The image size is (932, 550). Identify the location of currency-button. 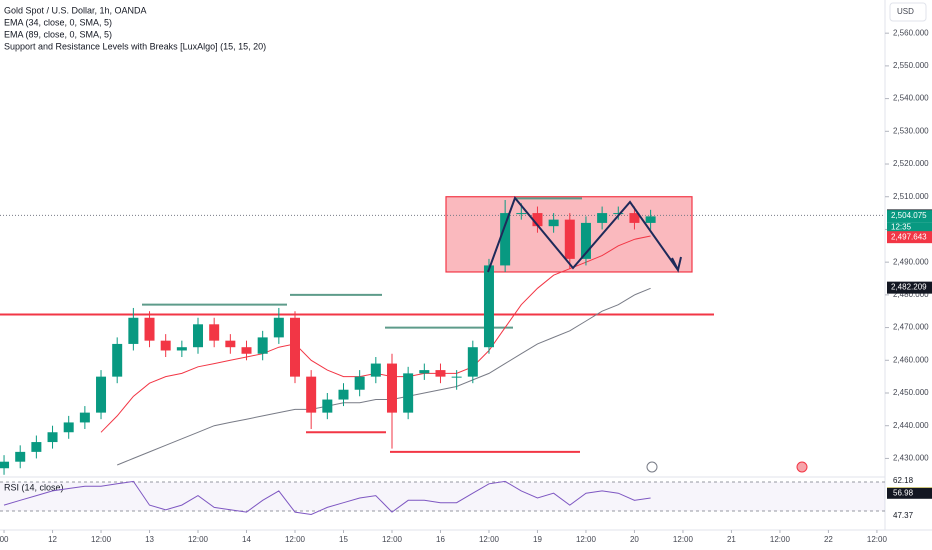
(908, 12).